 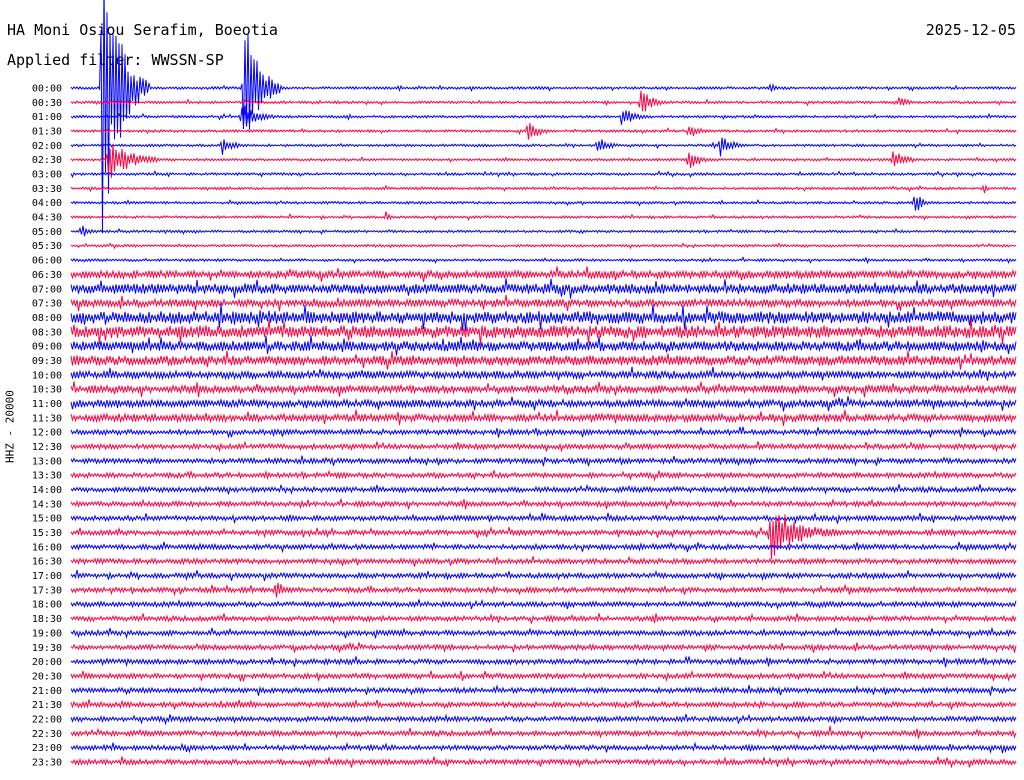 I want to click on trace-line-1900, so click(x=543, y=633).